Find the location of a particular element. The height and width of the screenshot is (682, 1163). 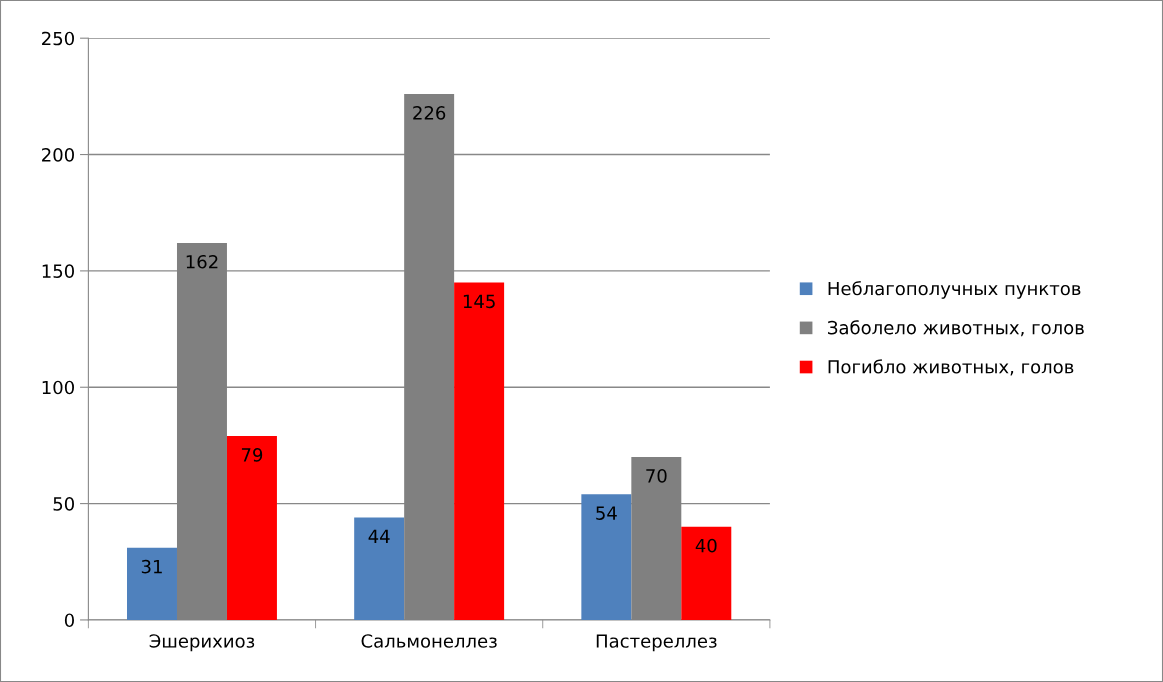

y-tick-label: 100 is located at coordinates (58, 387).